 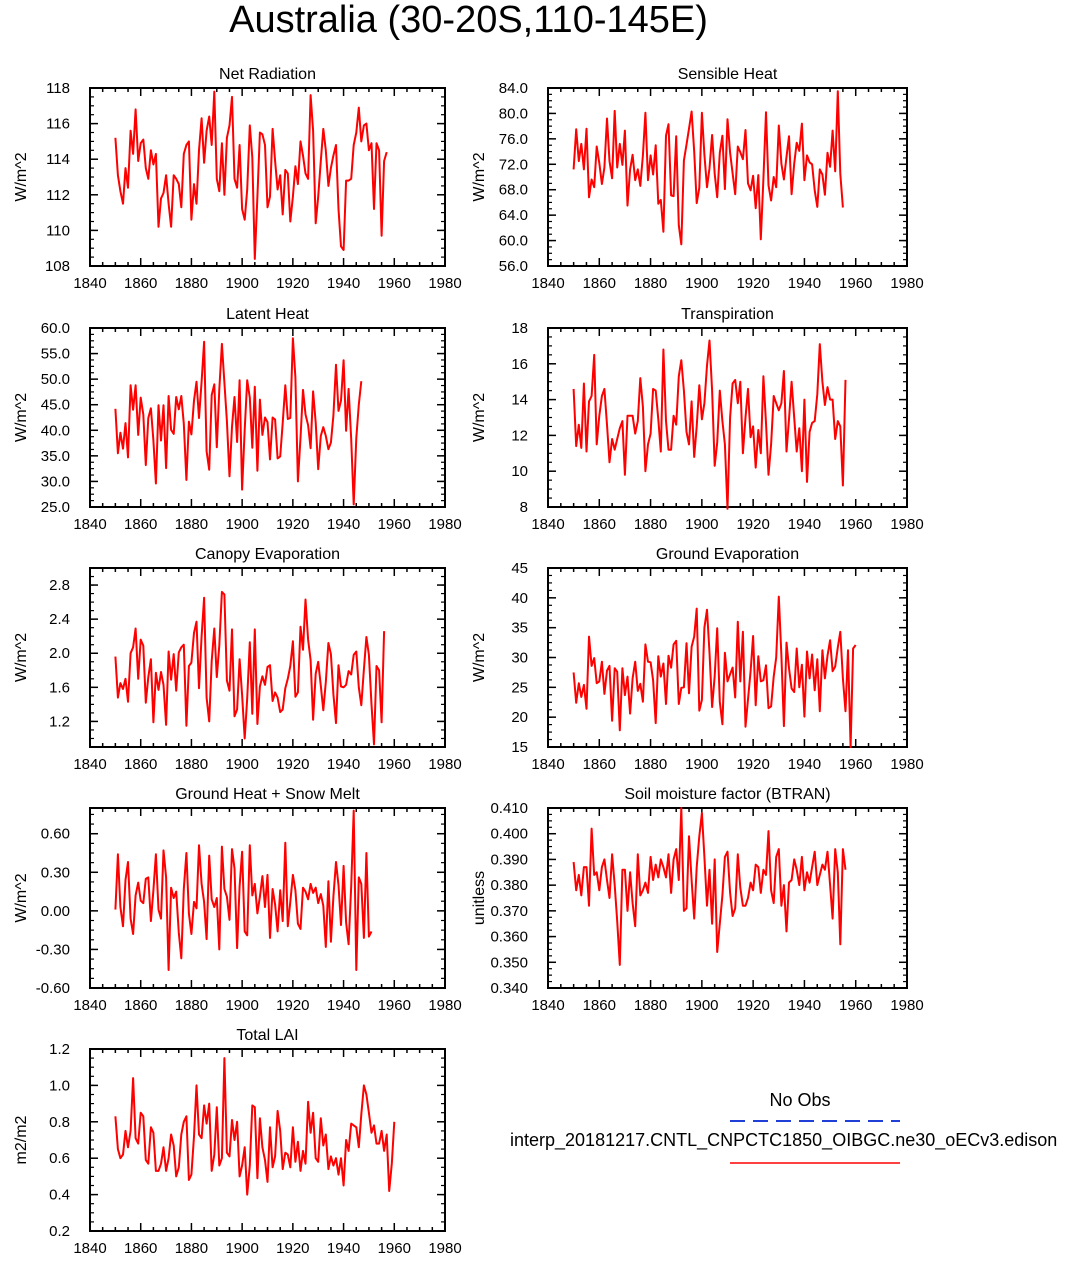 I want to click on y-tick-label: -0.30, so click(x=53, y=949).